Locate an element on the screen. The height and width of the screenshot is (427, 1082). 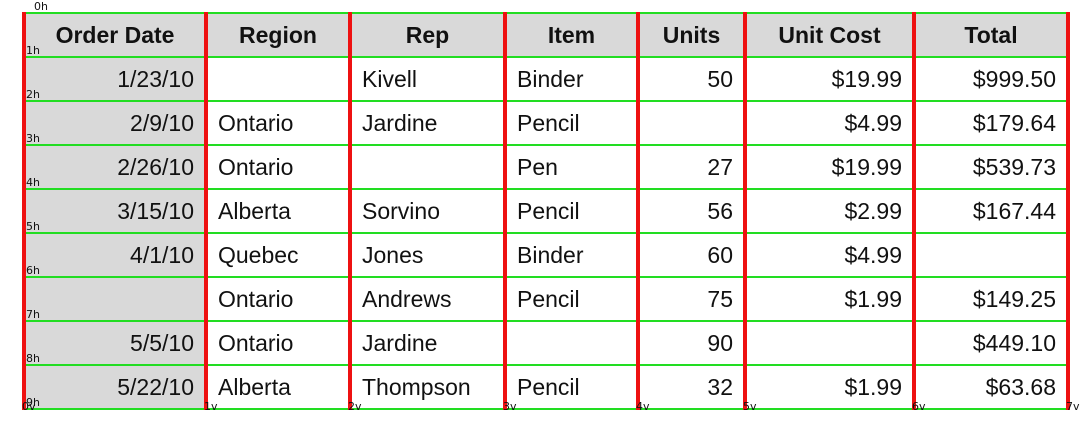
cell-order-date is located at coordinates (115, 299).